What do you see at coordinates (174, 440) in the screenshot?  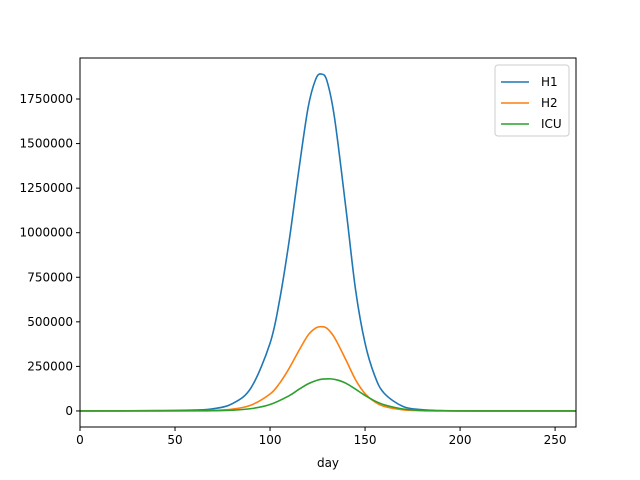 I see `x-tick-label: 50` at bounding box center [174, 440].